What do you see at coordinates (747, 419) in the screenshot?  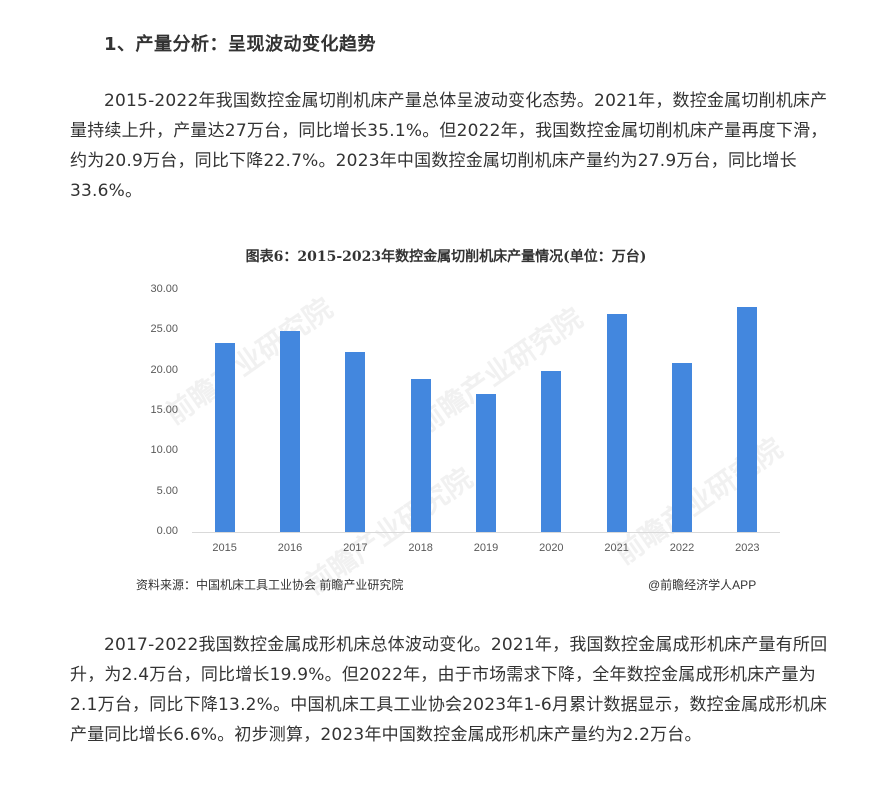 I see `bar-2023` at bounding box center [747, 419].